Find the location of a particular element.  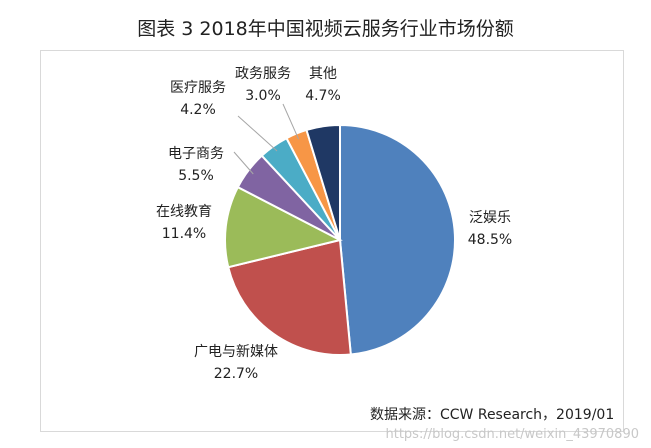

pie-slice-others is located at coordinates (323, 182).